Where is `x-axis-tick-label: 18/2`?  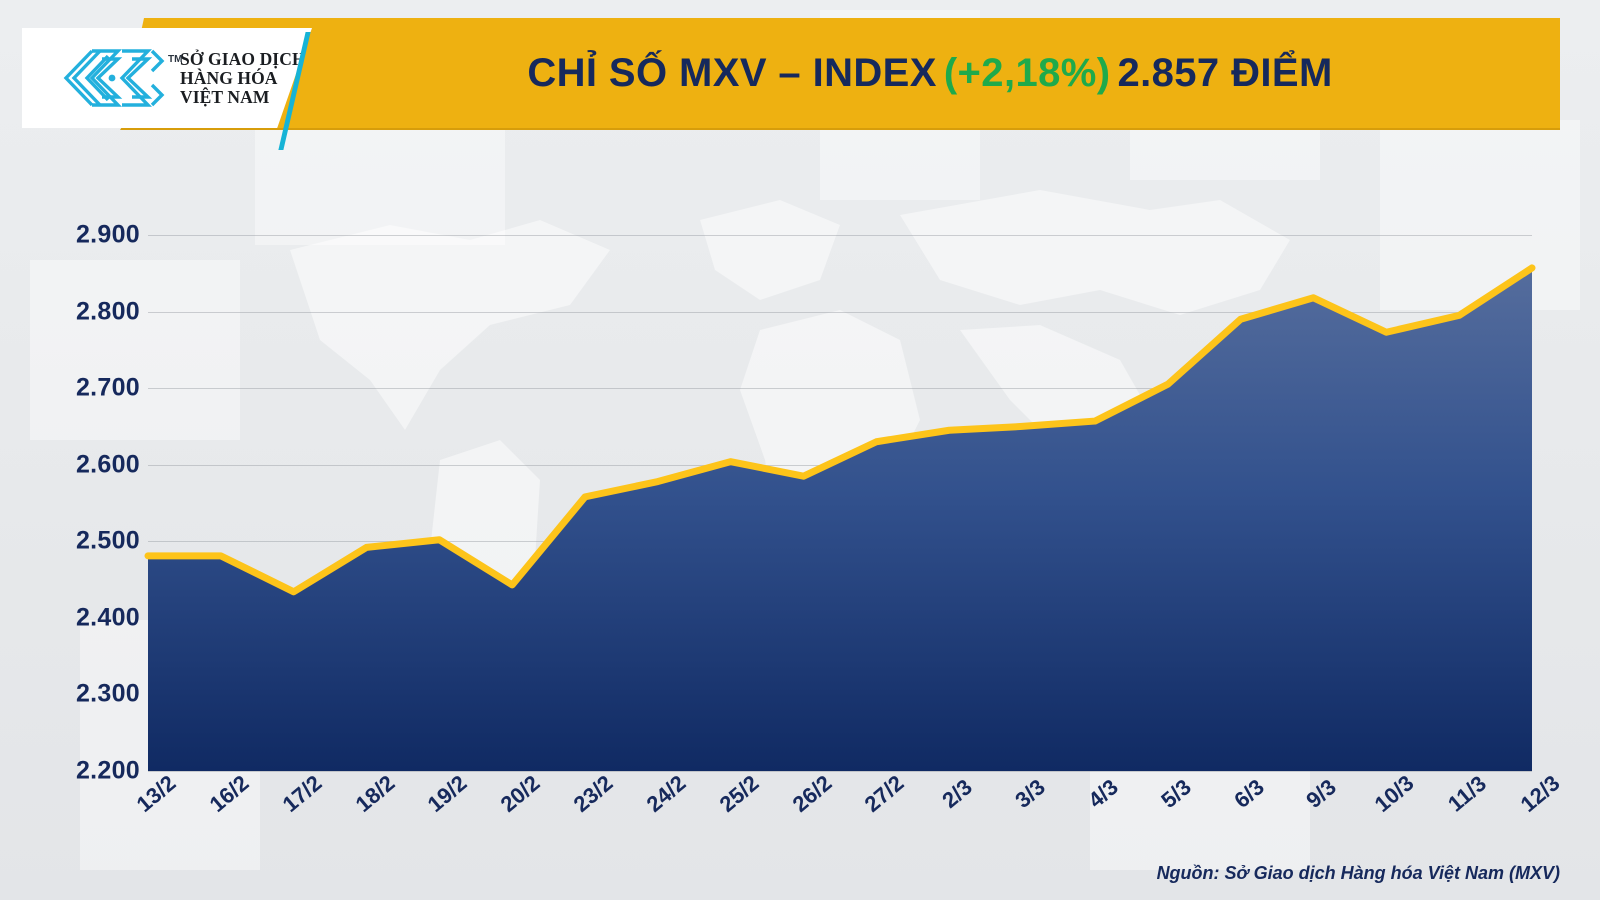 x-axis-tick-label: 18/2 is located at coordinates (374, 793).